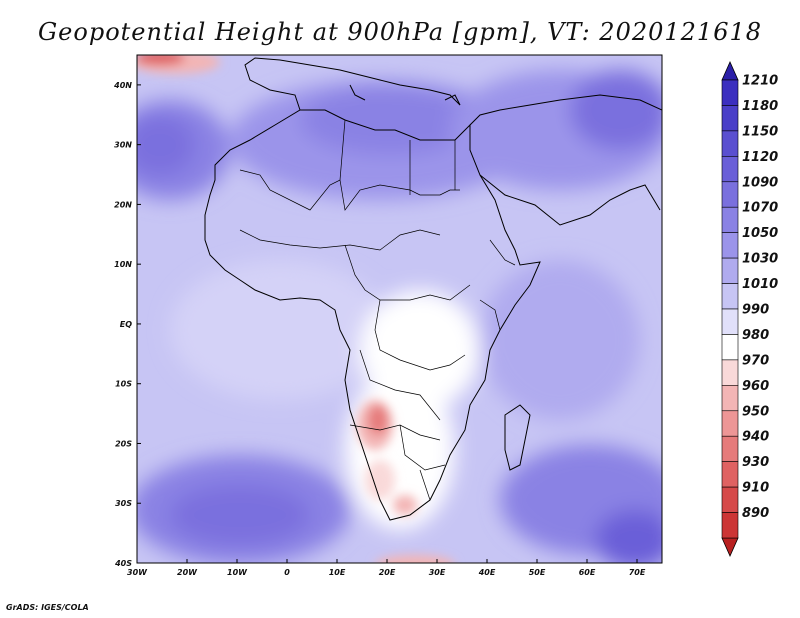 This screenshot has height=618, width=800. Describe the element at coordinates (760, 182) in the screenshot. I see `colorbar-label: 1090` at that location.